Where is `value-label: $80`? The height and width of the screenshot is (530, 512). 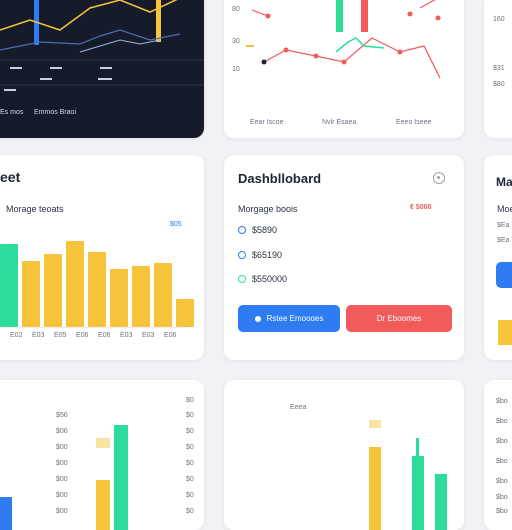
value-label: $80 is located at coordinates (499, 84).